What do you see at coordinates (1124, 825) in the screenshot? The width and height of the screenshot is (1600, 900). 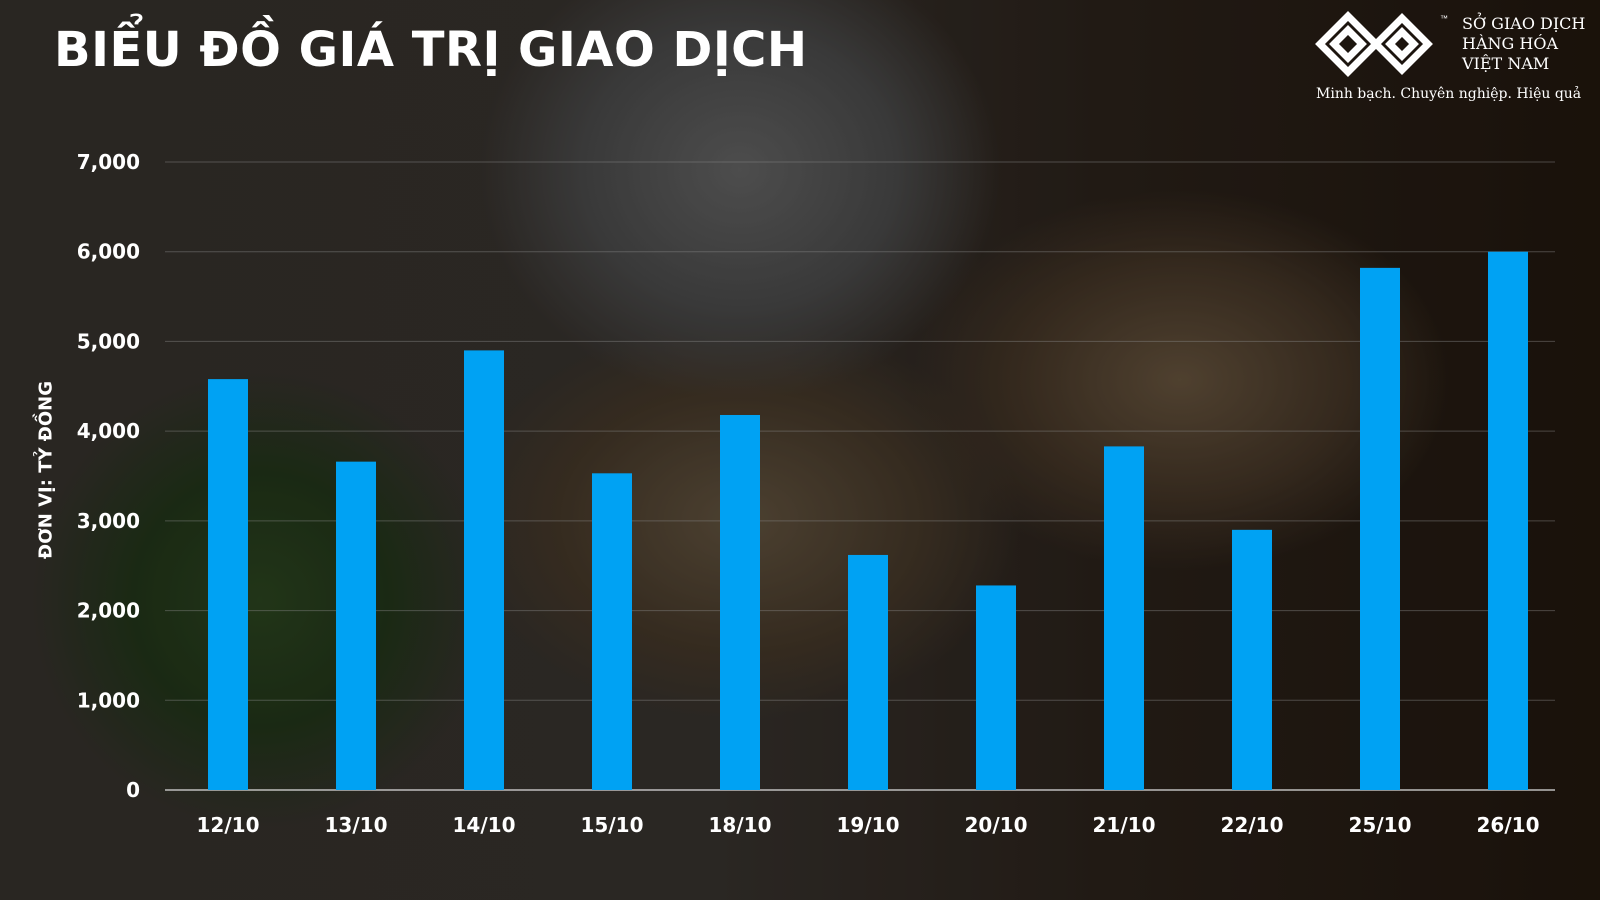 I see `x-tick-label: 21/10` at bounding box center [1124, 825].